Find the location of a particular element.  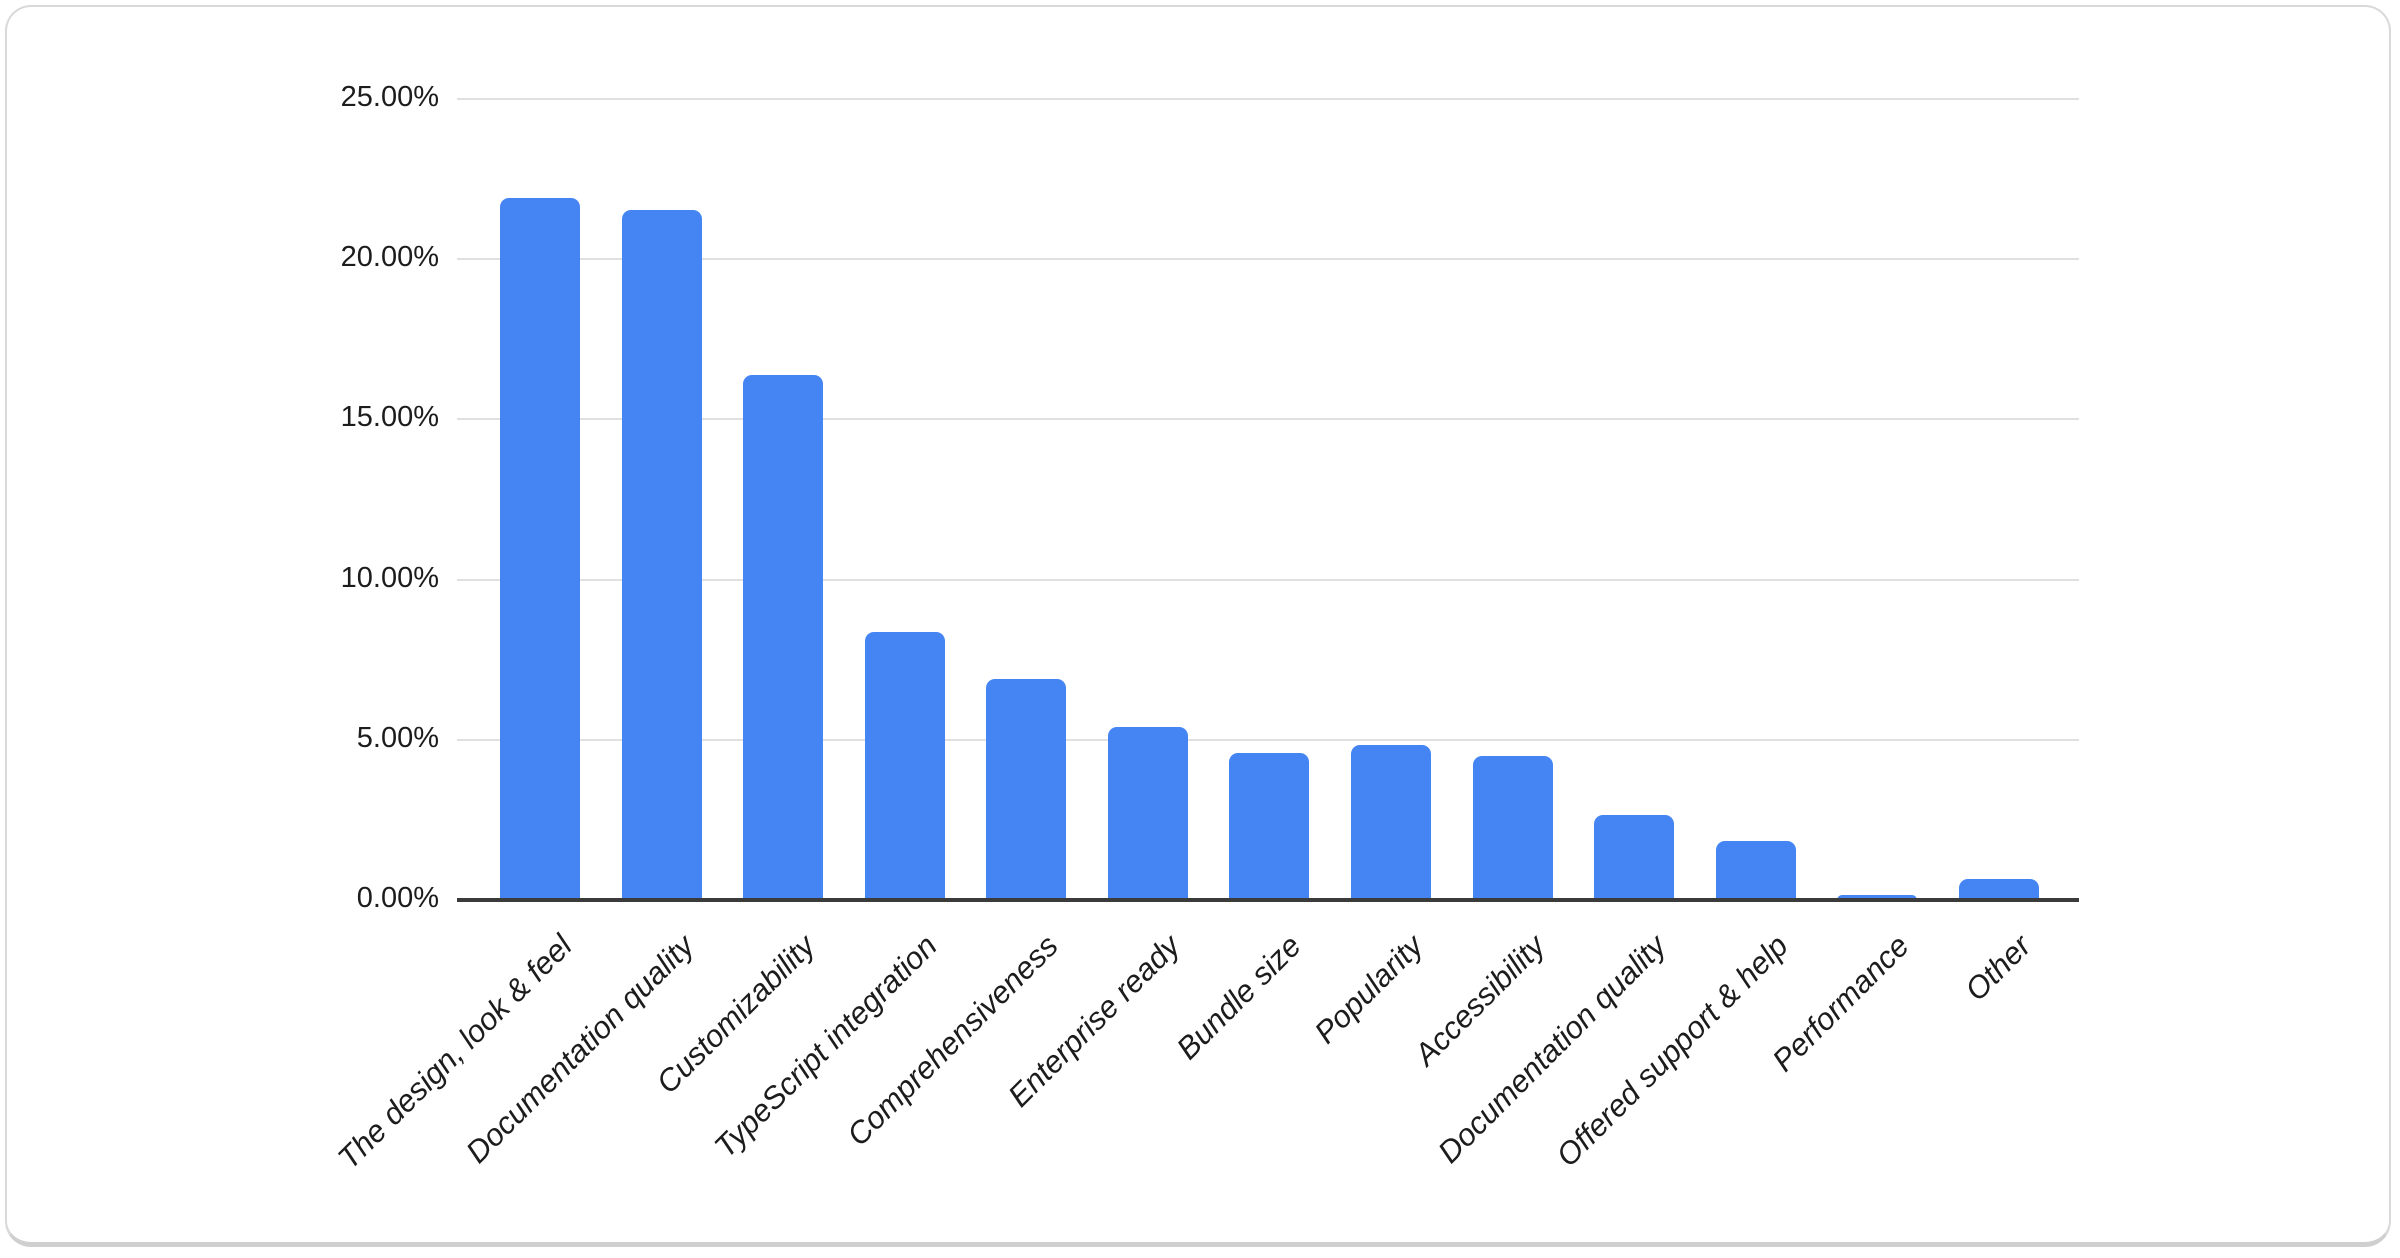

y-tick-label: 15.00% is located at coordinates (389, 417).